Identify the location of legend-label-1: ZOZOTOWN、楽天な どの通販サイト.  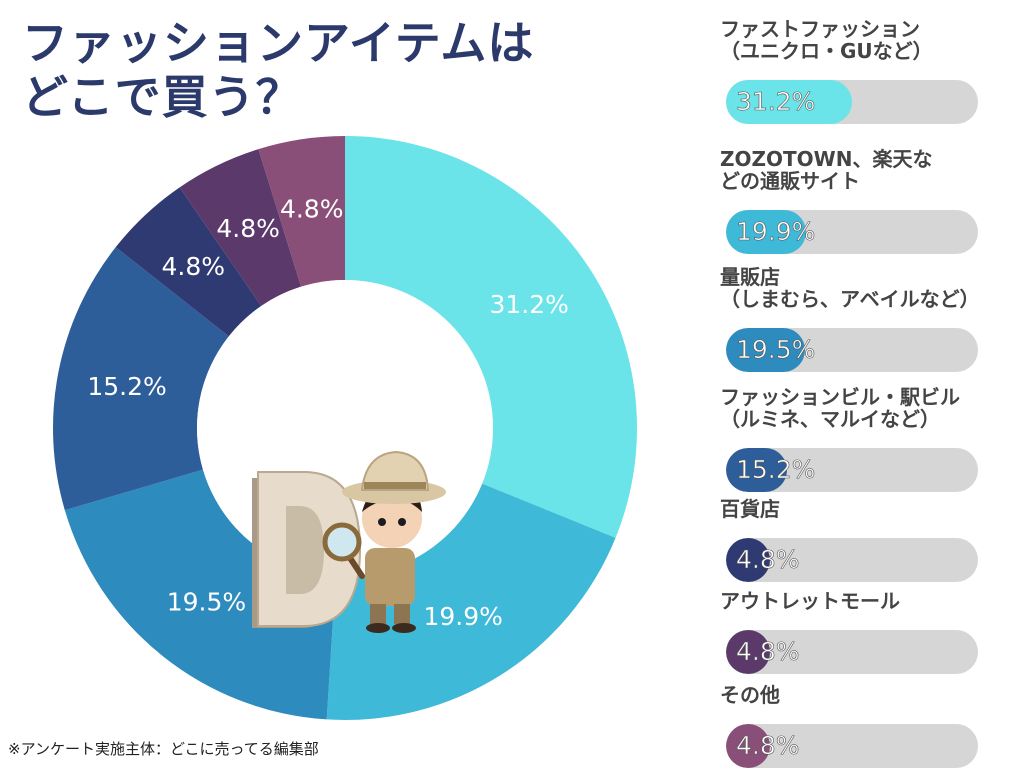
(868, 170).